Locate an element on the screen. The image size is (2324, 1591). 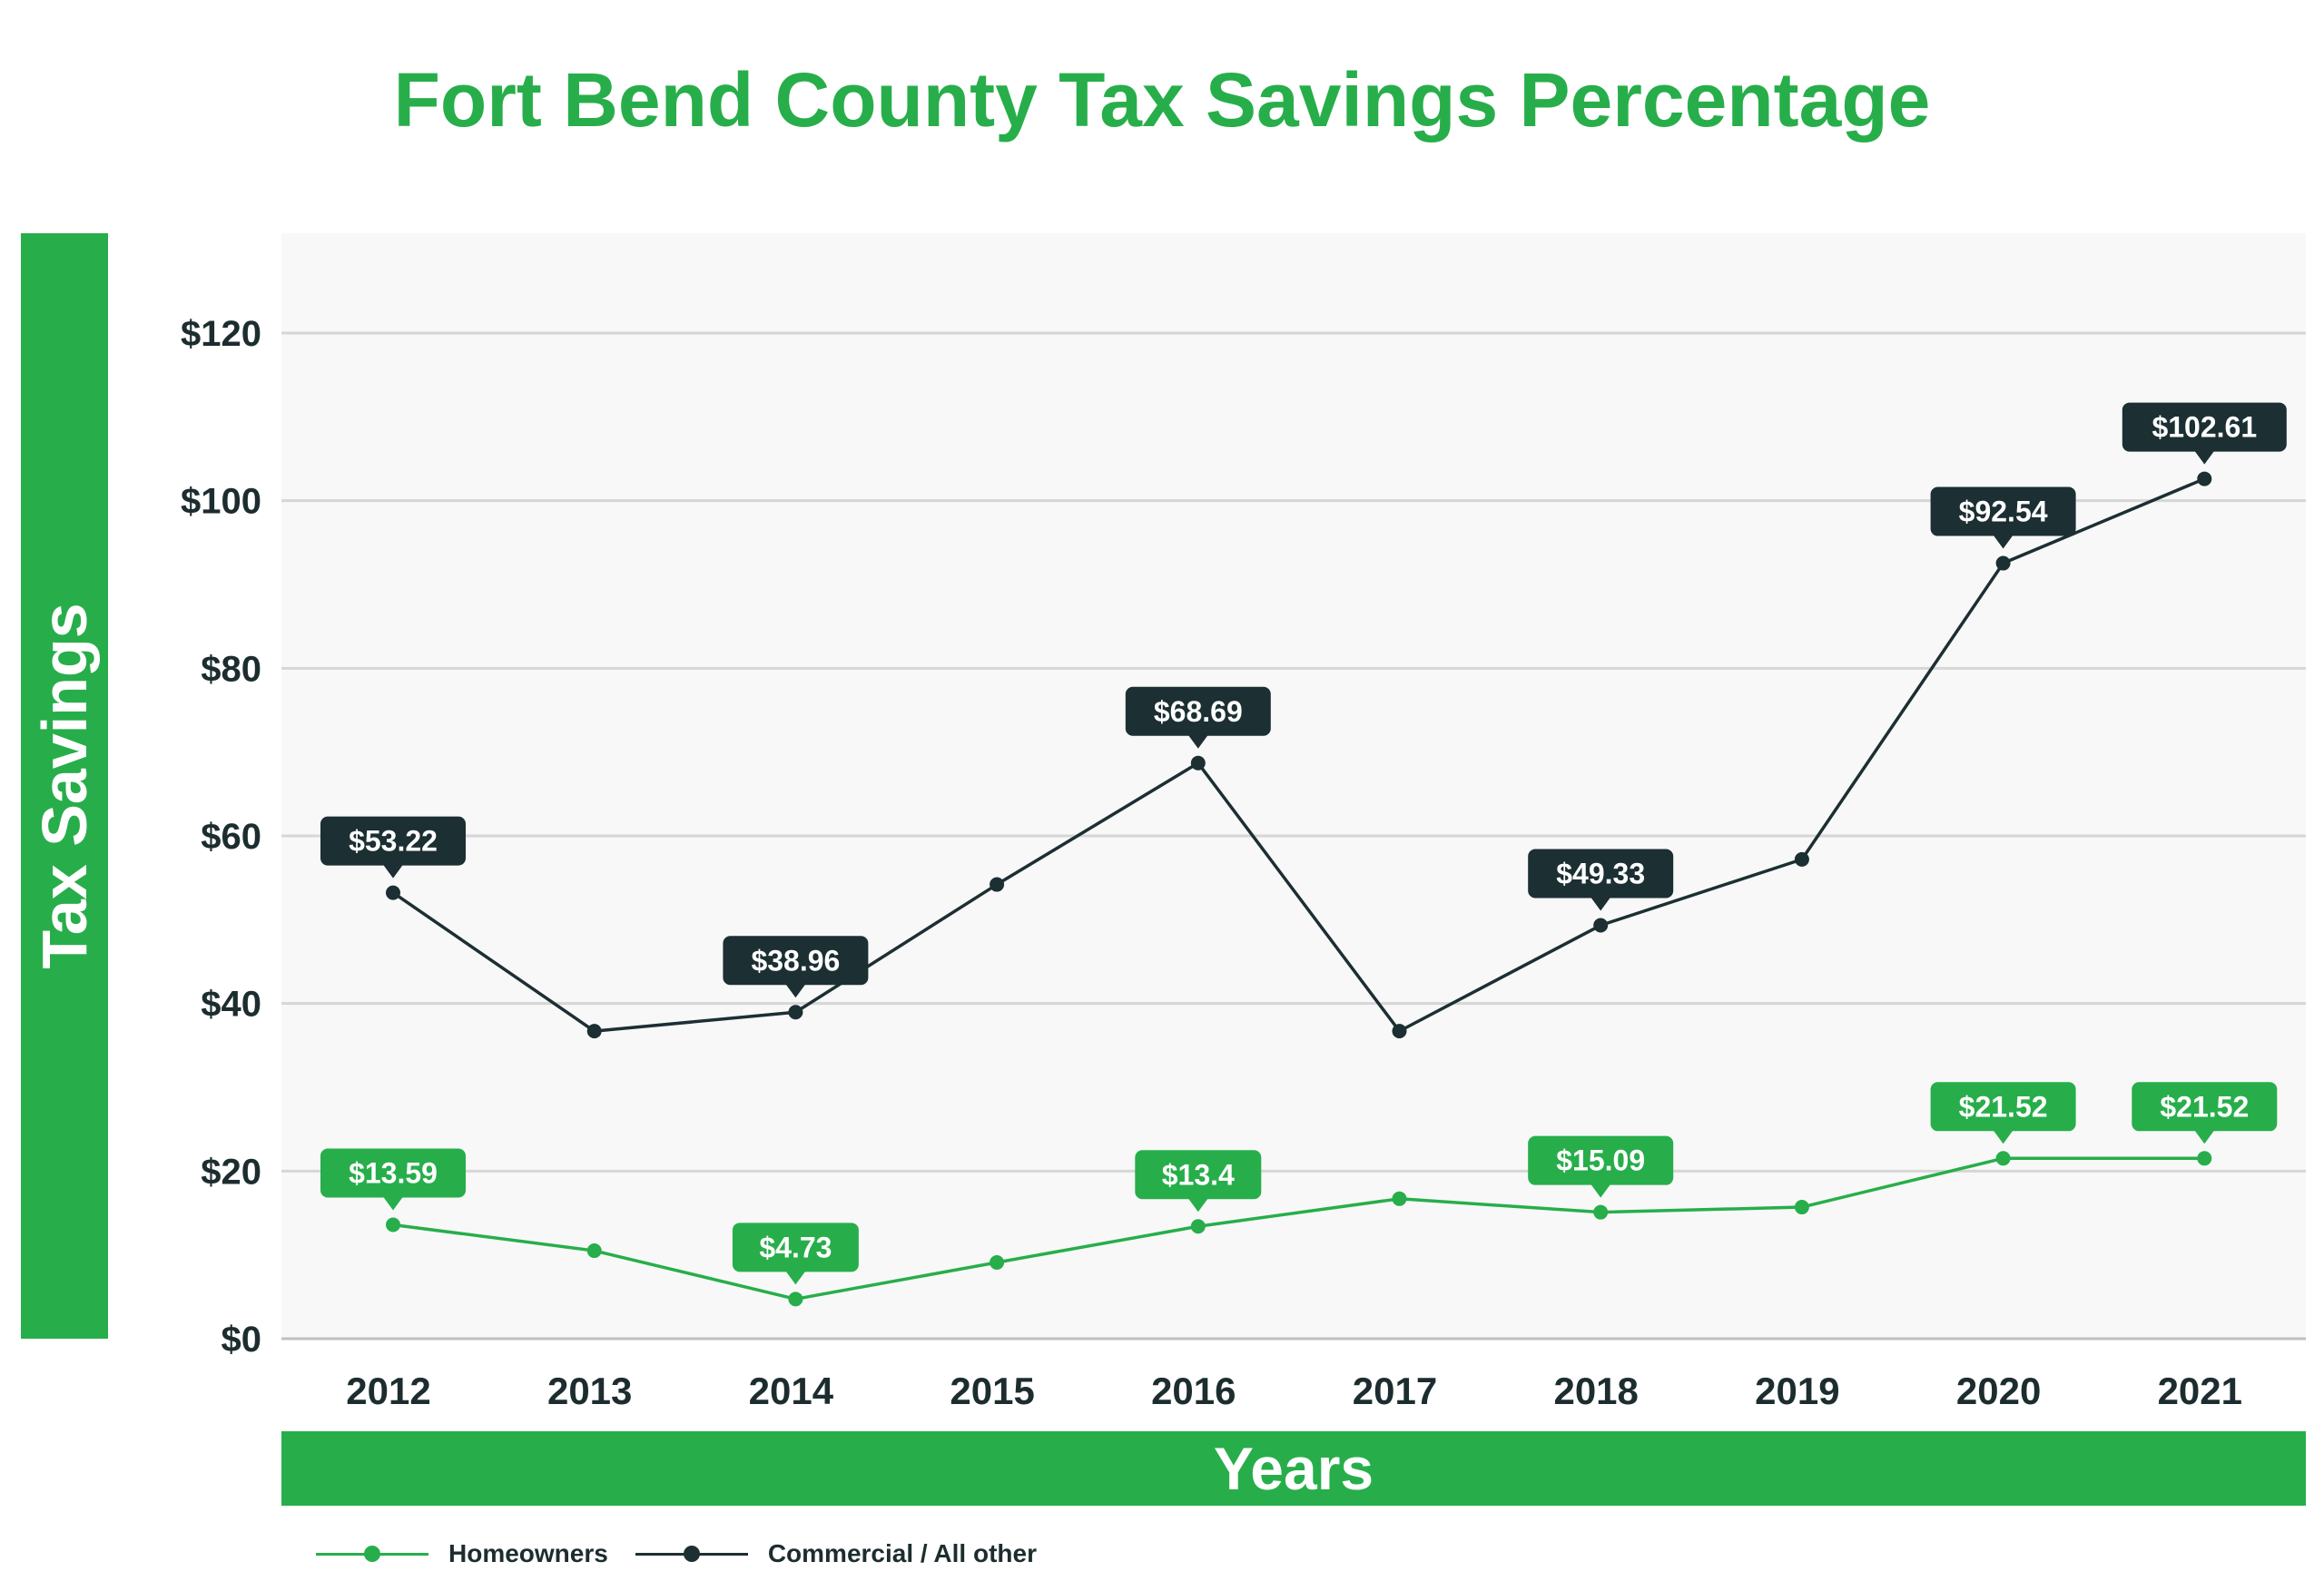
series-line-homeowners is located at coordinates (1298, 1229).